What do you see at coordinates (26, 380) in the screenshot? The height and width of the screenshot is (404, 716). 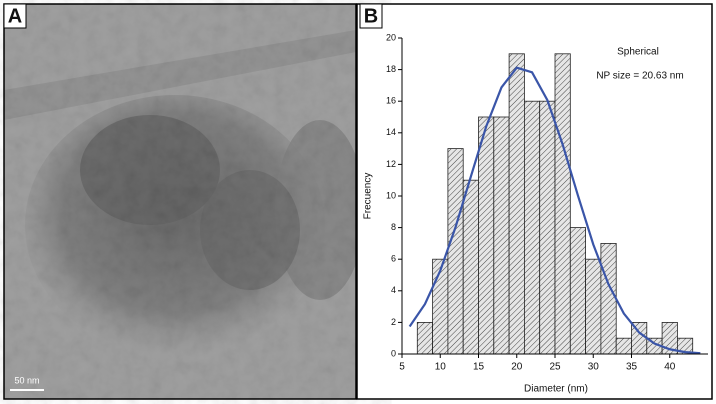 I see `scale-bar-label: 50 nm` at bounding box center [26, 380].